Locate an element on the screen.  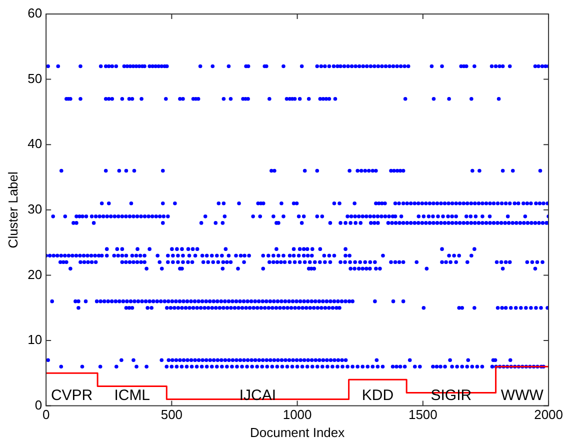
y-tick-label: 0 is located at coordinates (38, 404).